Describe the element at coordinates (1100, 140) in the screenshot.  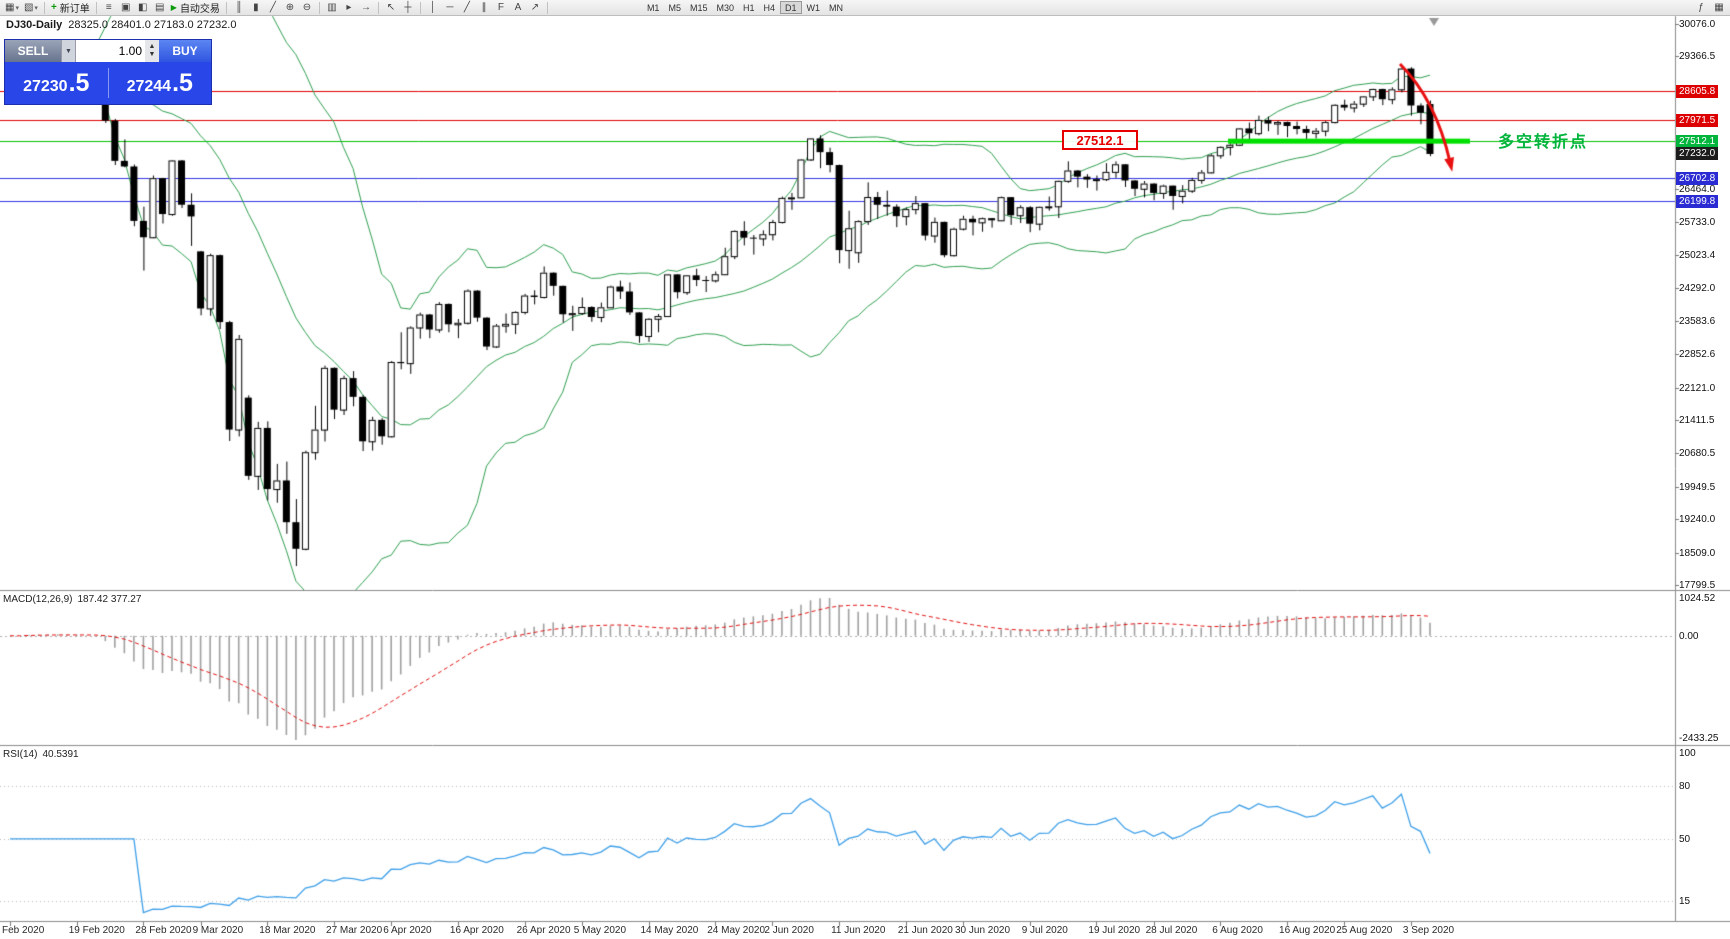
I see `price-annotation-box: 27512.1` at that location.